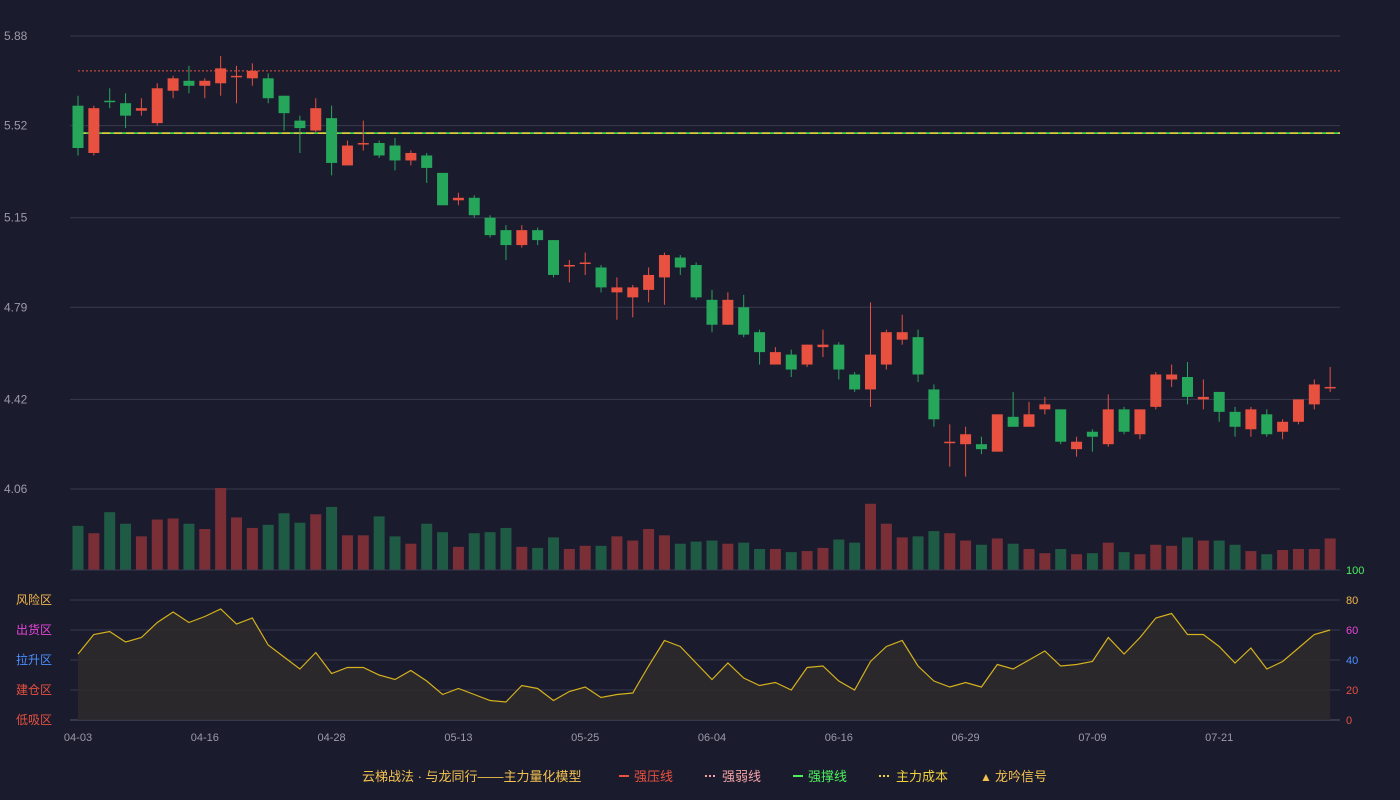 This screenshot has width=1400, height=800. I want to click on zone-label: 低吸区, so click(34, 720).